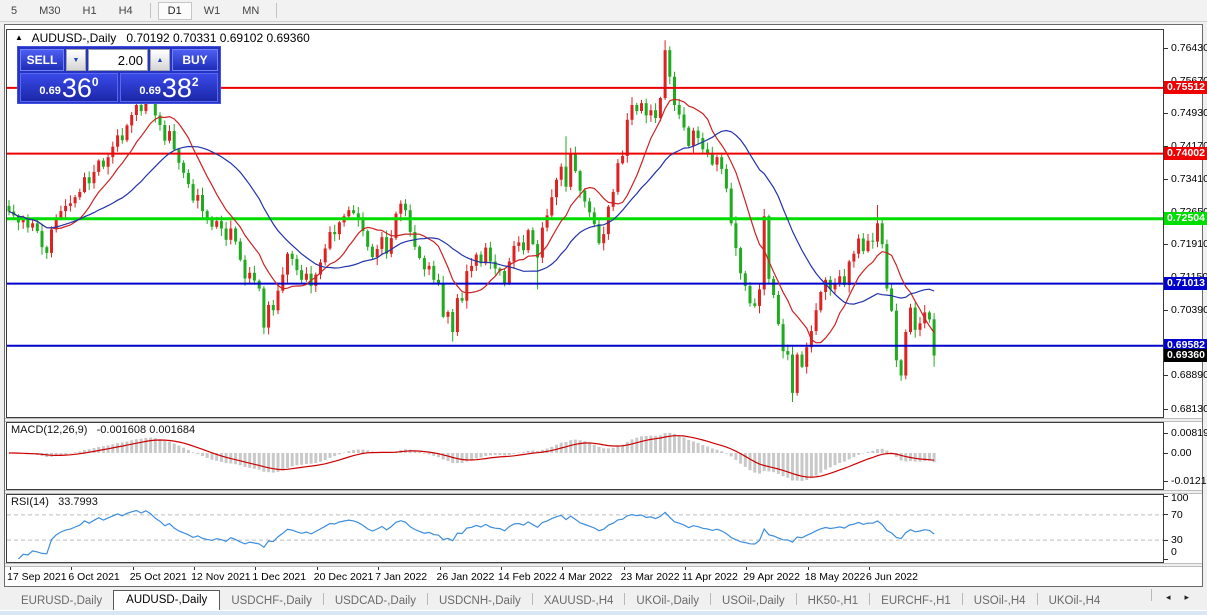 The height and width of the screenshot is (615, 1207). I want to click on timeframe-toolbar: 5 M30 H1 H4 D1 W1 MN, so click(603, 11).